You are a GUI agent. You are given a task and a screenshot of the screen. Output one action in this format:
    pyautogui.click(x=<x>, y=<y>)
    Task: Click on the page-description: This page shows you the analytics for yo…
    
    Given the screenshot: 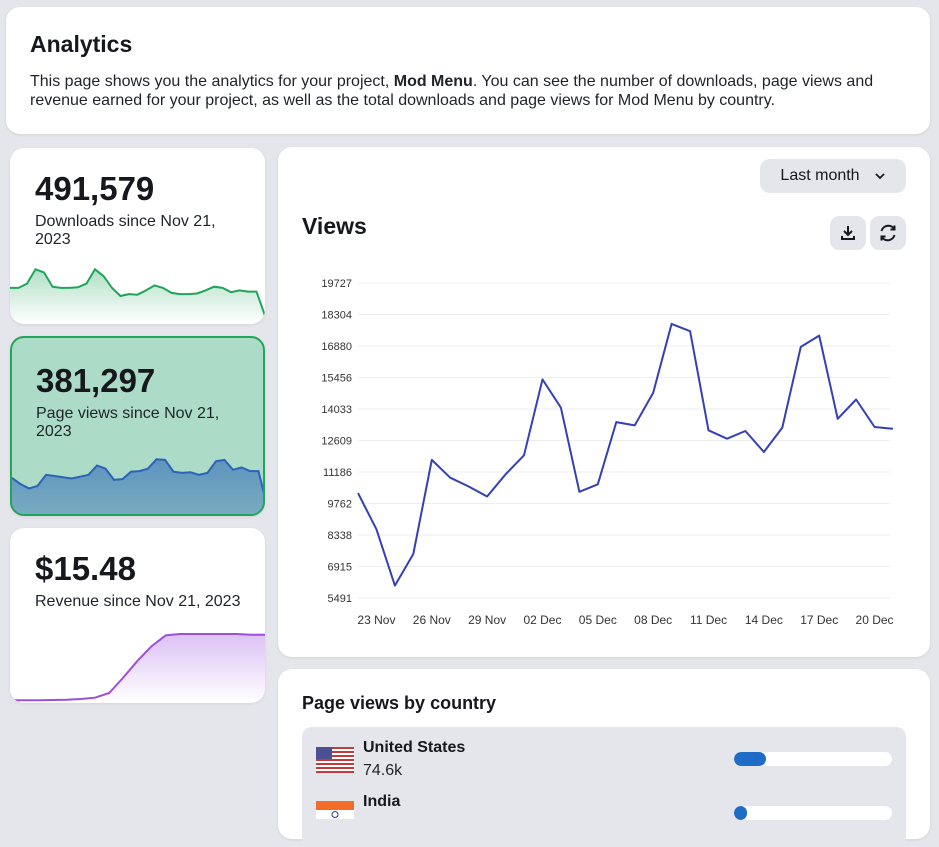 What is the action you would take?
    pyautogui.click(x=468, y=91)
    